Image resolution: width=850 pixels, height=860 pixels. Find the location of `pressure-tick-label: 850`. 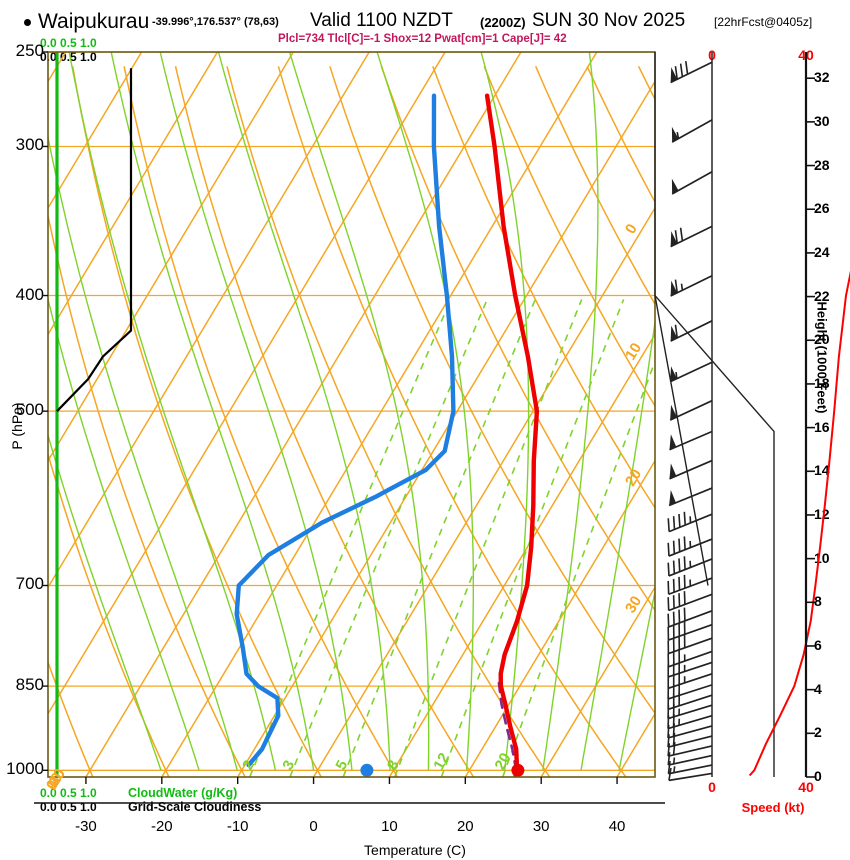

pressure-tick-label: 850 is located at coordinates (29, 685).